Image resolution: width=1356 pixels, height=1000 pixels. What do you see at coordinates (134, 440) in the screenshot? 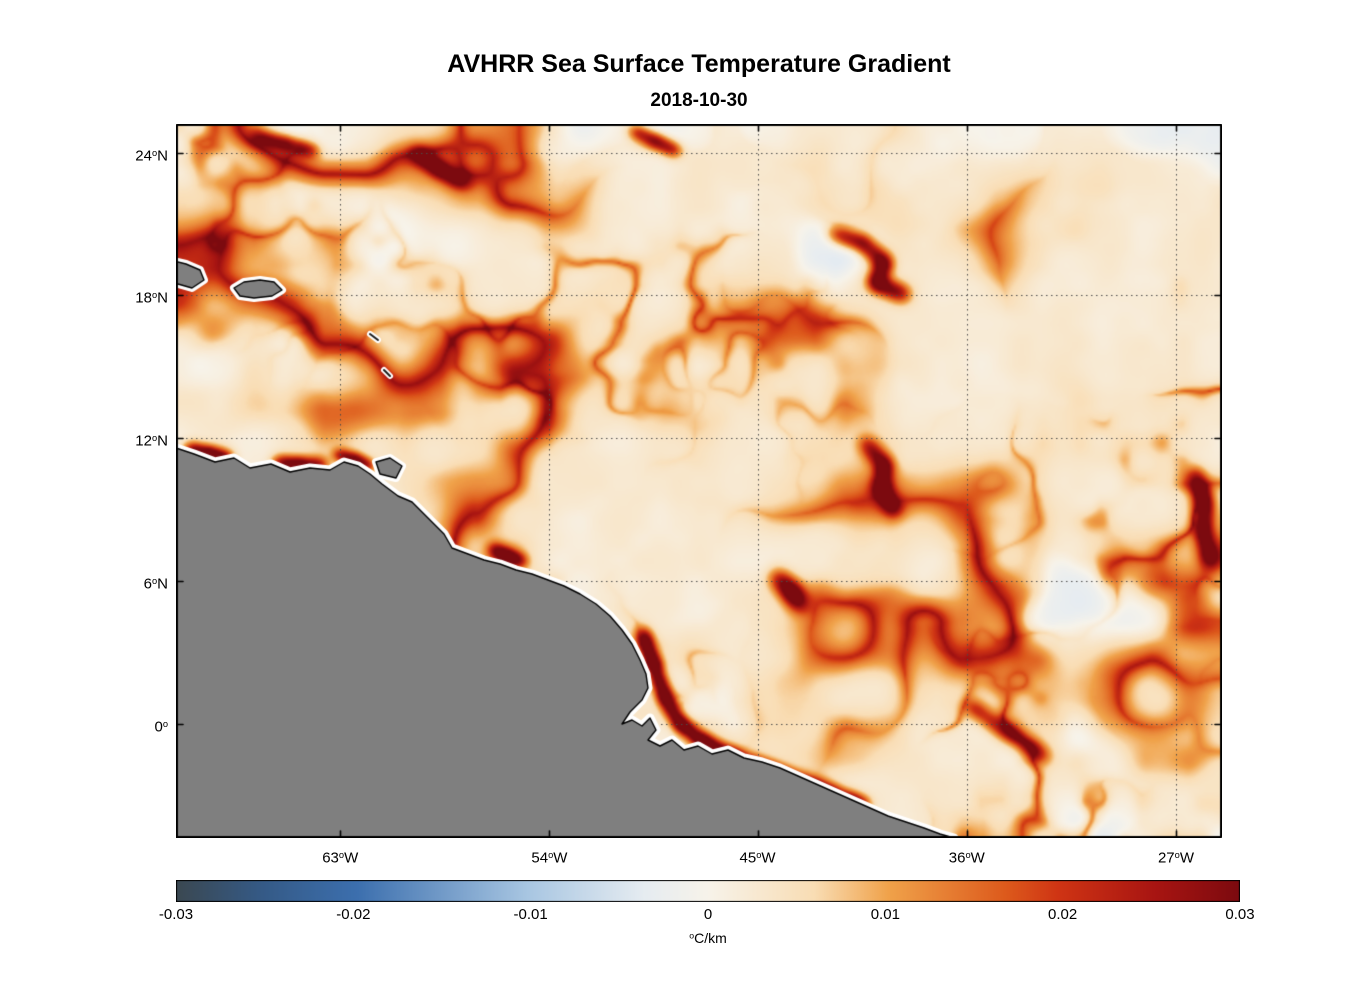
I see `y-tick-label: 12oN` at bounding box center [134, 440].